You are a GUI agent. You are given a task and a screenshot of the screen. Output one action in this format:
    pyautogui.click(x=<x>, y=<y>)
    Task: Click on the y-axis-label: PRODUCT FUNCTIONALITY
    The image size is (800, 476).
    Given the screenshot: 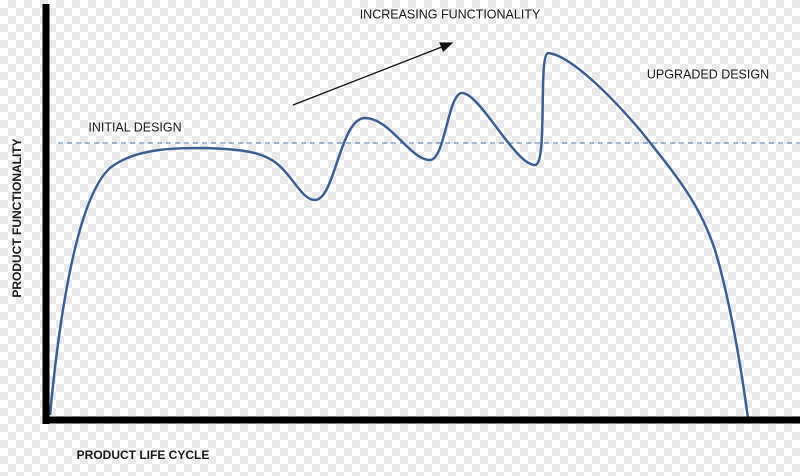 What is the action you would take?
    pyautogui.click(x=17, y=217)
    